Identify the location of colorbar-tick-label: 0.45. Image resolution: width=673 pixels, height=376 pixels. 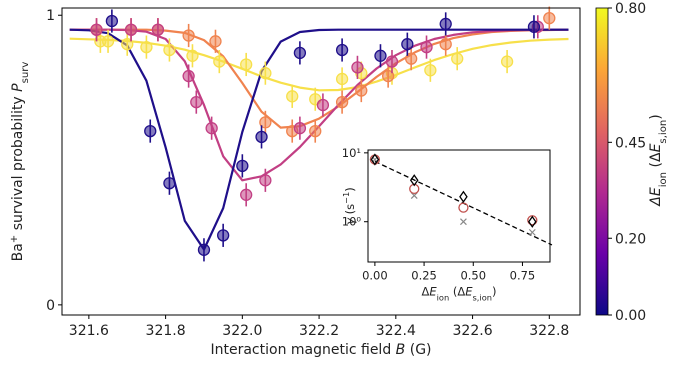
(630, 143).